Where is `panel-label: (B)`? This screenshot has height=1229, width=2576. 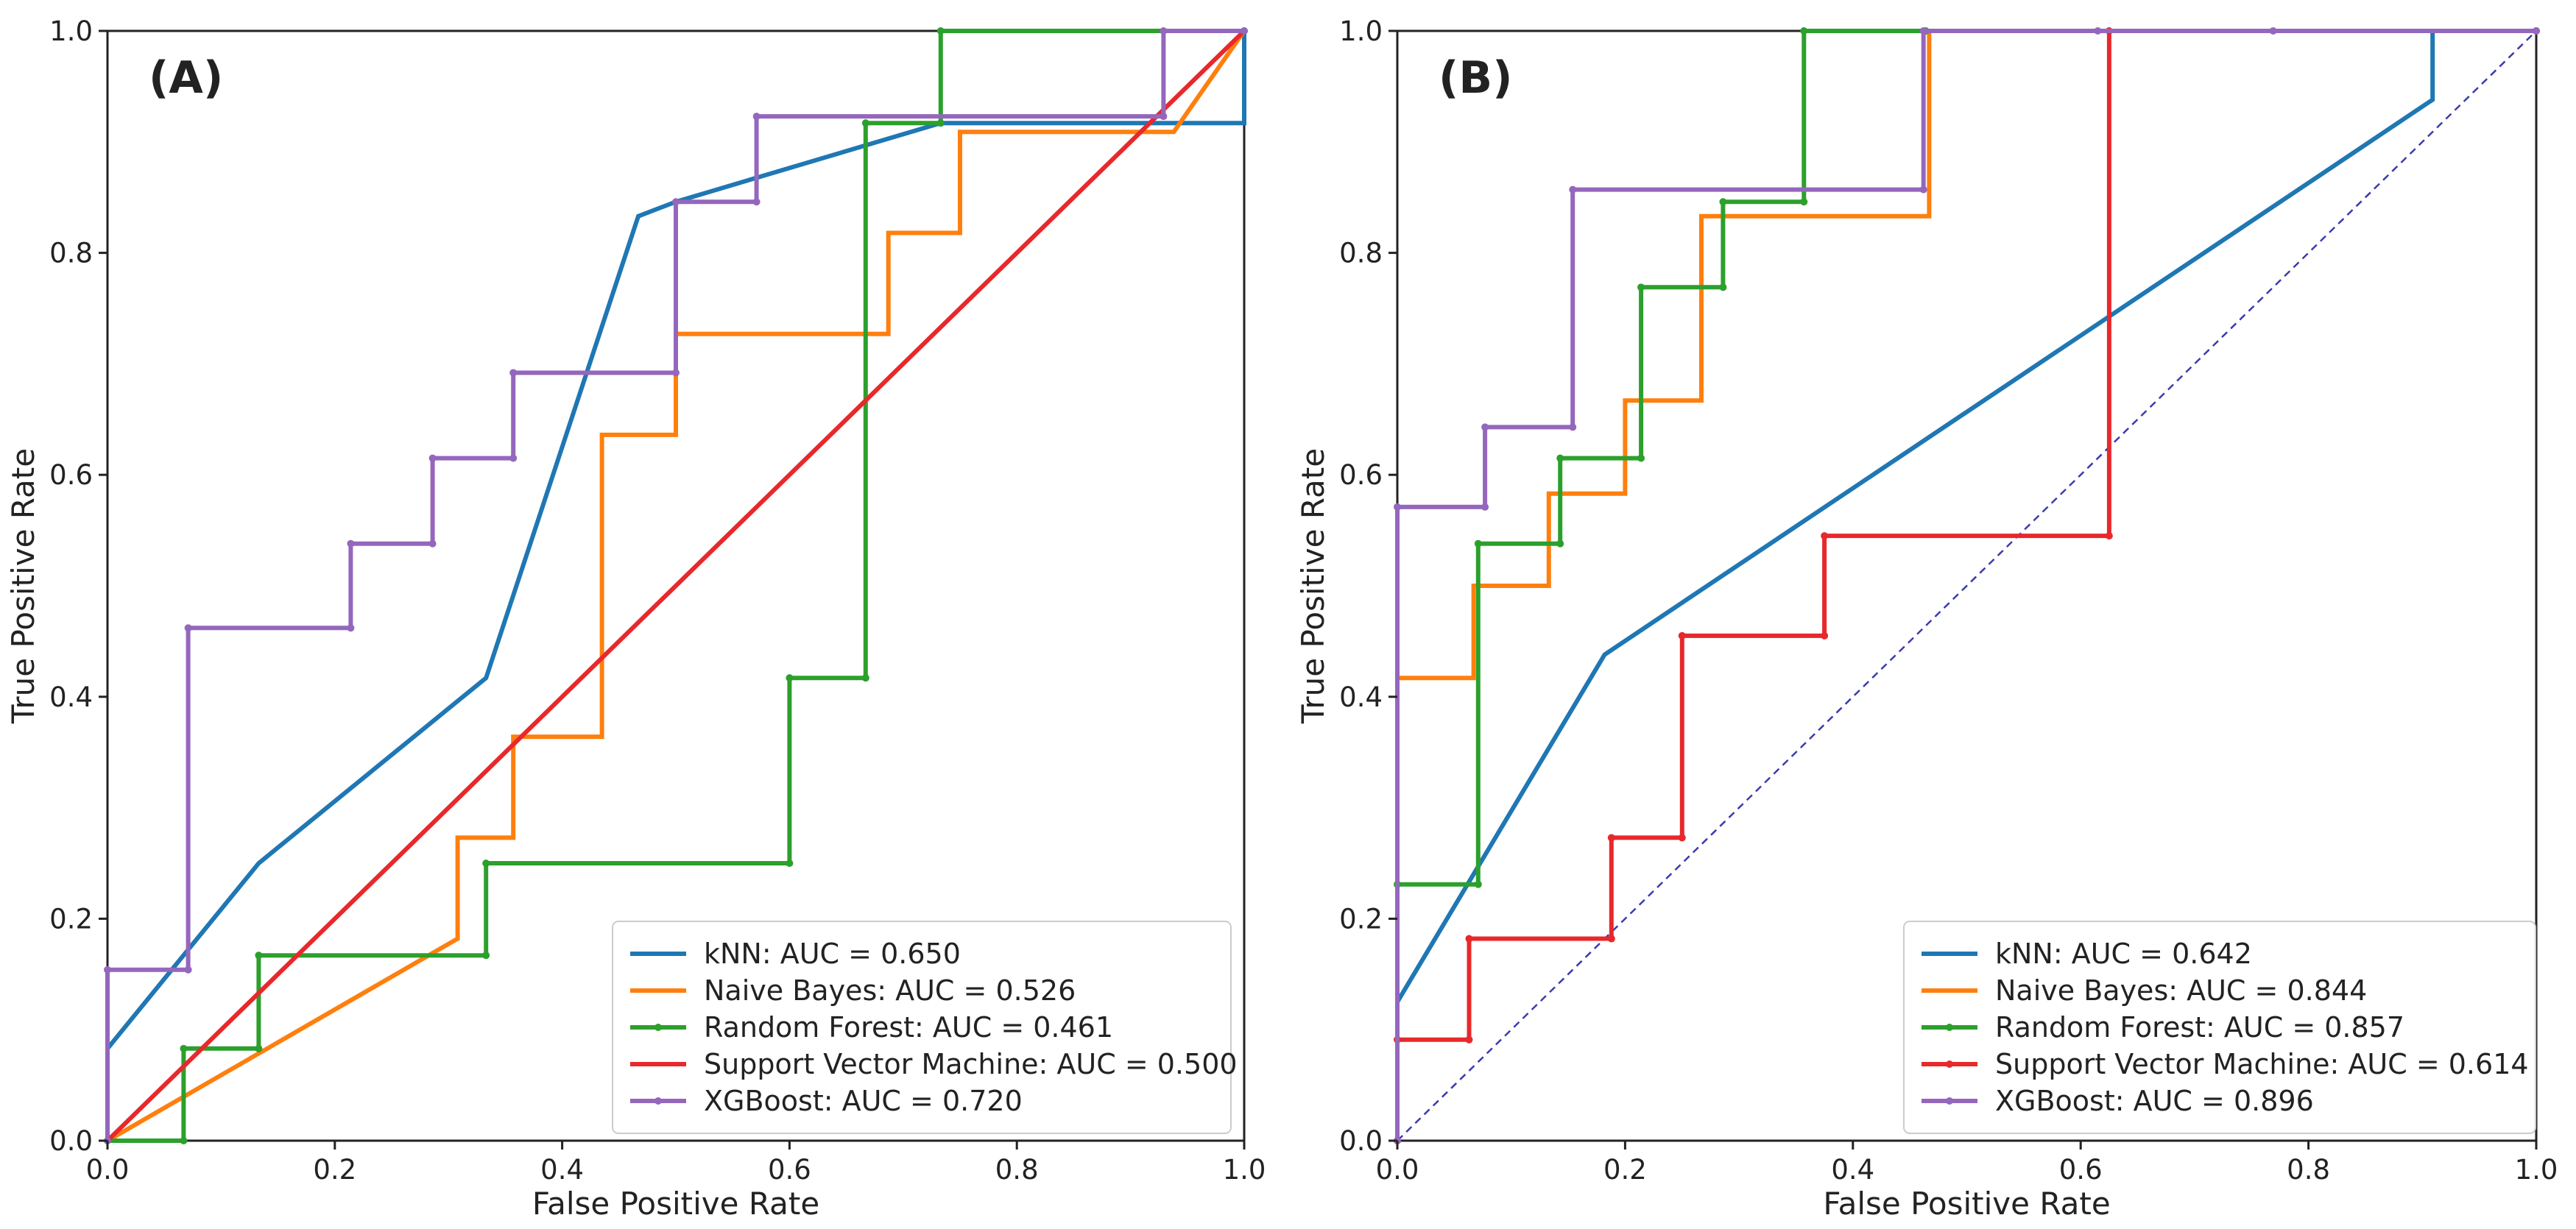
panel-label: (B) is located at coordinates (1476, 78).